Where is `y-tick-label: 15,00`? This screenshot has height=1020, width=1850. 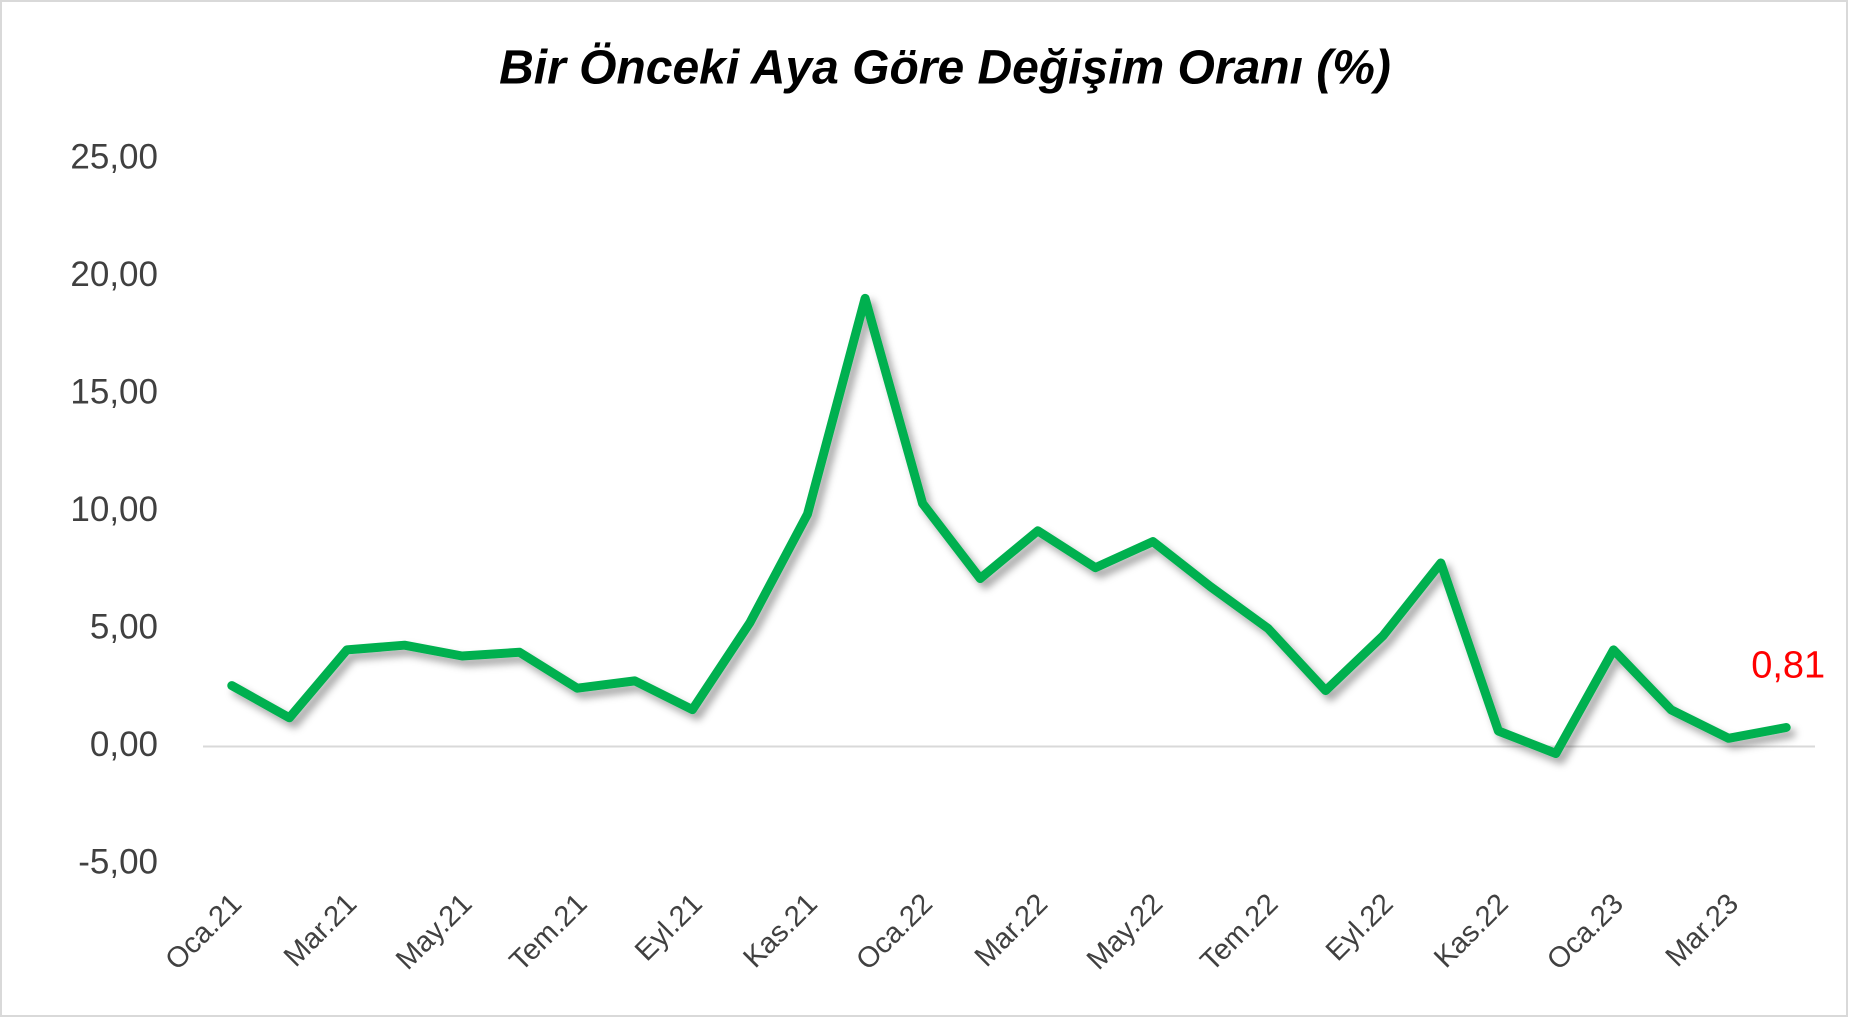
y-tick-label: 15,00 is located at coordinates (114, 391).